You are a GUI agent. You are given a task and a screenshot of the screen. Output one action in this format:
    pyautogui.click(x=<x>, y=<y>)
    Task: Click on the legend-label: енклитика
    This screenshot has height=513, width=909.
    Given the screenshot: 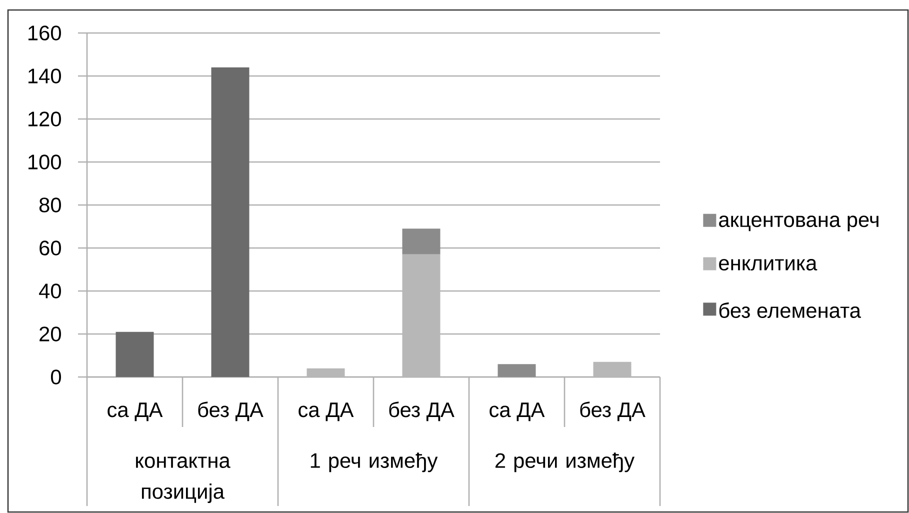 What is the action you would take?
    pyautogui.click(x=768, y=265)
    